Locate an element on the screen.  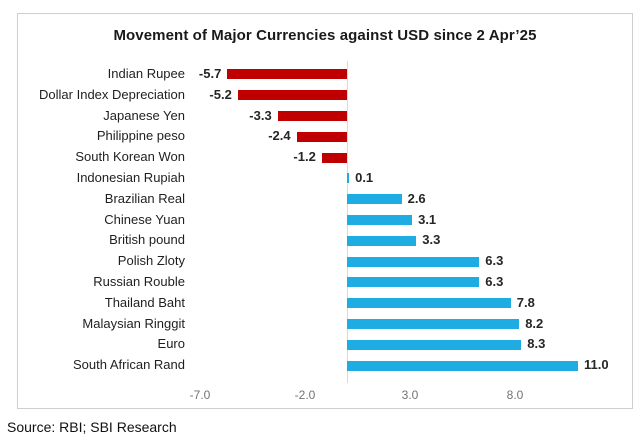
chart-row: Indonesian Rupiah 0.1 is located at coordinates (325, 178).